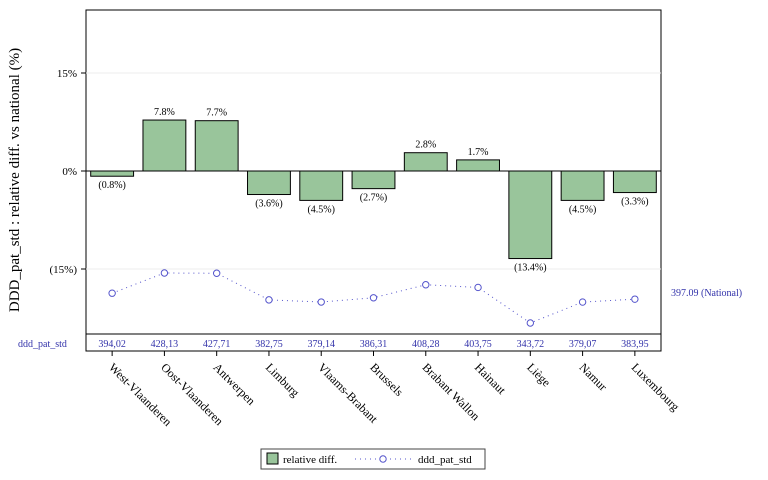  Describe the element at coordinates (531, 344) in the screenshot. I see `ddd-value-label: 343,72` at that location.